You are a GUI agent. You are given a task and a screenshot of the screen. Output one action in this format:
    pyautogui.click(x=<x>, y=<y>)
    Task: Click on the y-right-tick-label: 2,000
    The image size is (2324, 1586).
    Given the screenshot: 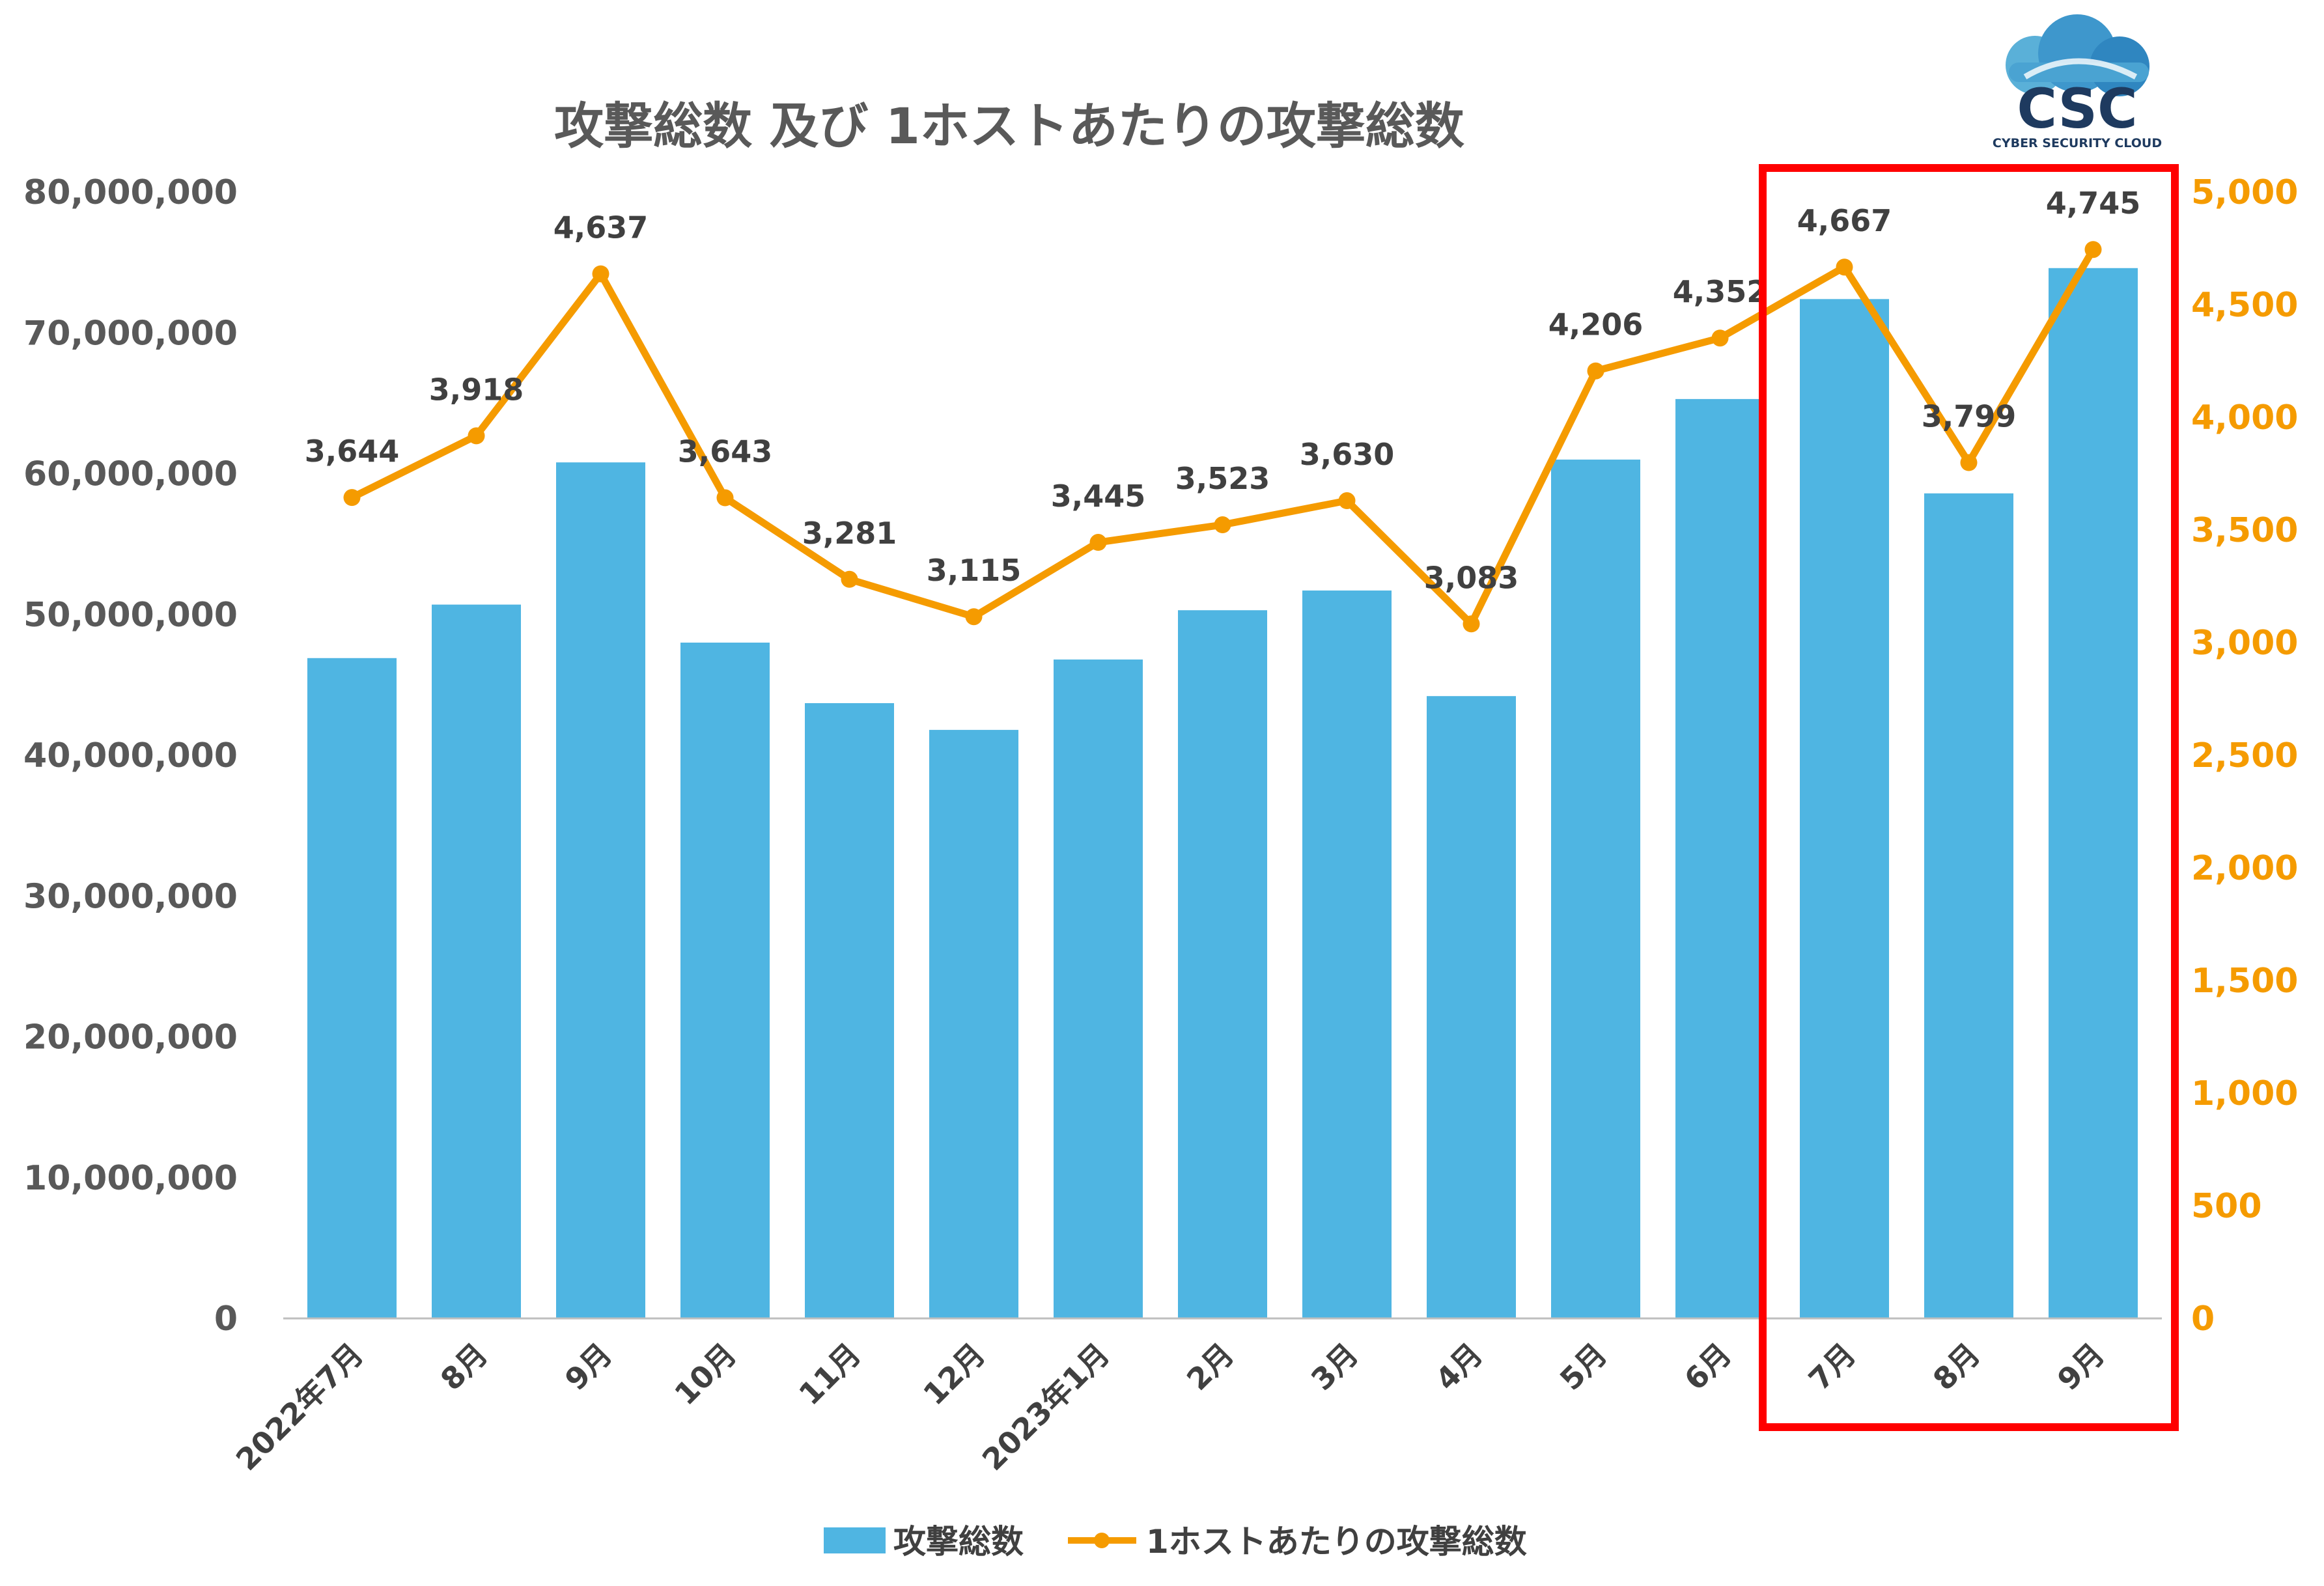 What is the action you would take?
    pyautogui.click(x=2245, y=869)
    